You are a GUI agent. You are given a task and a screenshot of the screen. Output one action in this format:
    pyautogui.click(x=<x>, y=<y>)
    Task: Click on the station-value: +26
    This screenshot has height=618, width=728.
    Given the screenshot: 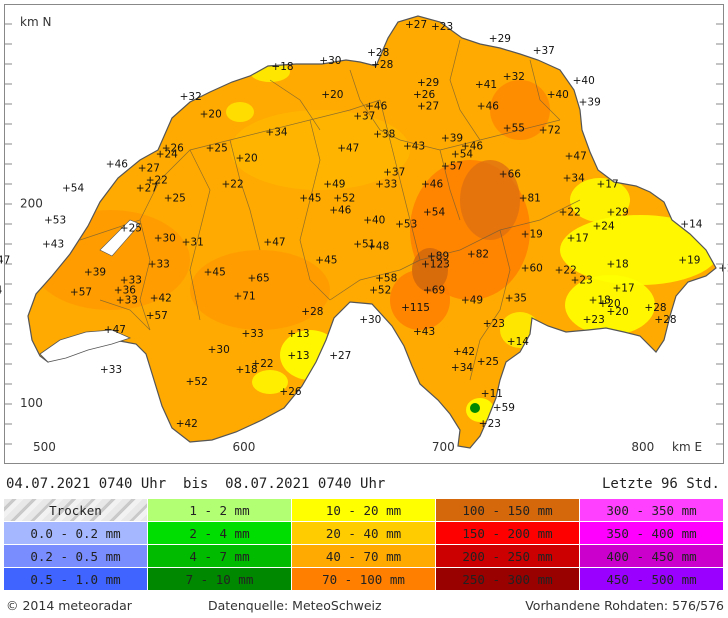 What is the action you would take?
    pyautogui.click(x=424, y=95)
    